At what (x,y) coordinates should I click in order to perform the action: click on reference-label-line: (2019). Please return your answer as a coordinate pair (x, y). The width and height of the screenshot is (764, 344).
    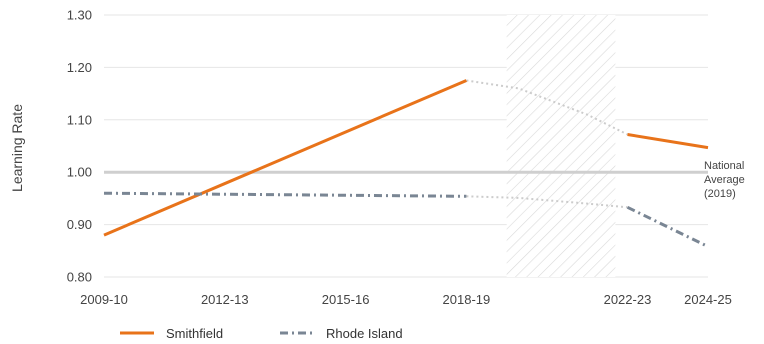
    Looking at the image, I should click on (720, 194).